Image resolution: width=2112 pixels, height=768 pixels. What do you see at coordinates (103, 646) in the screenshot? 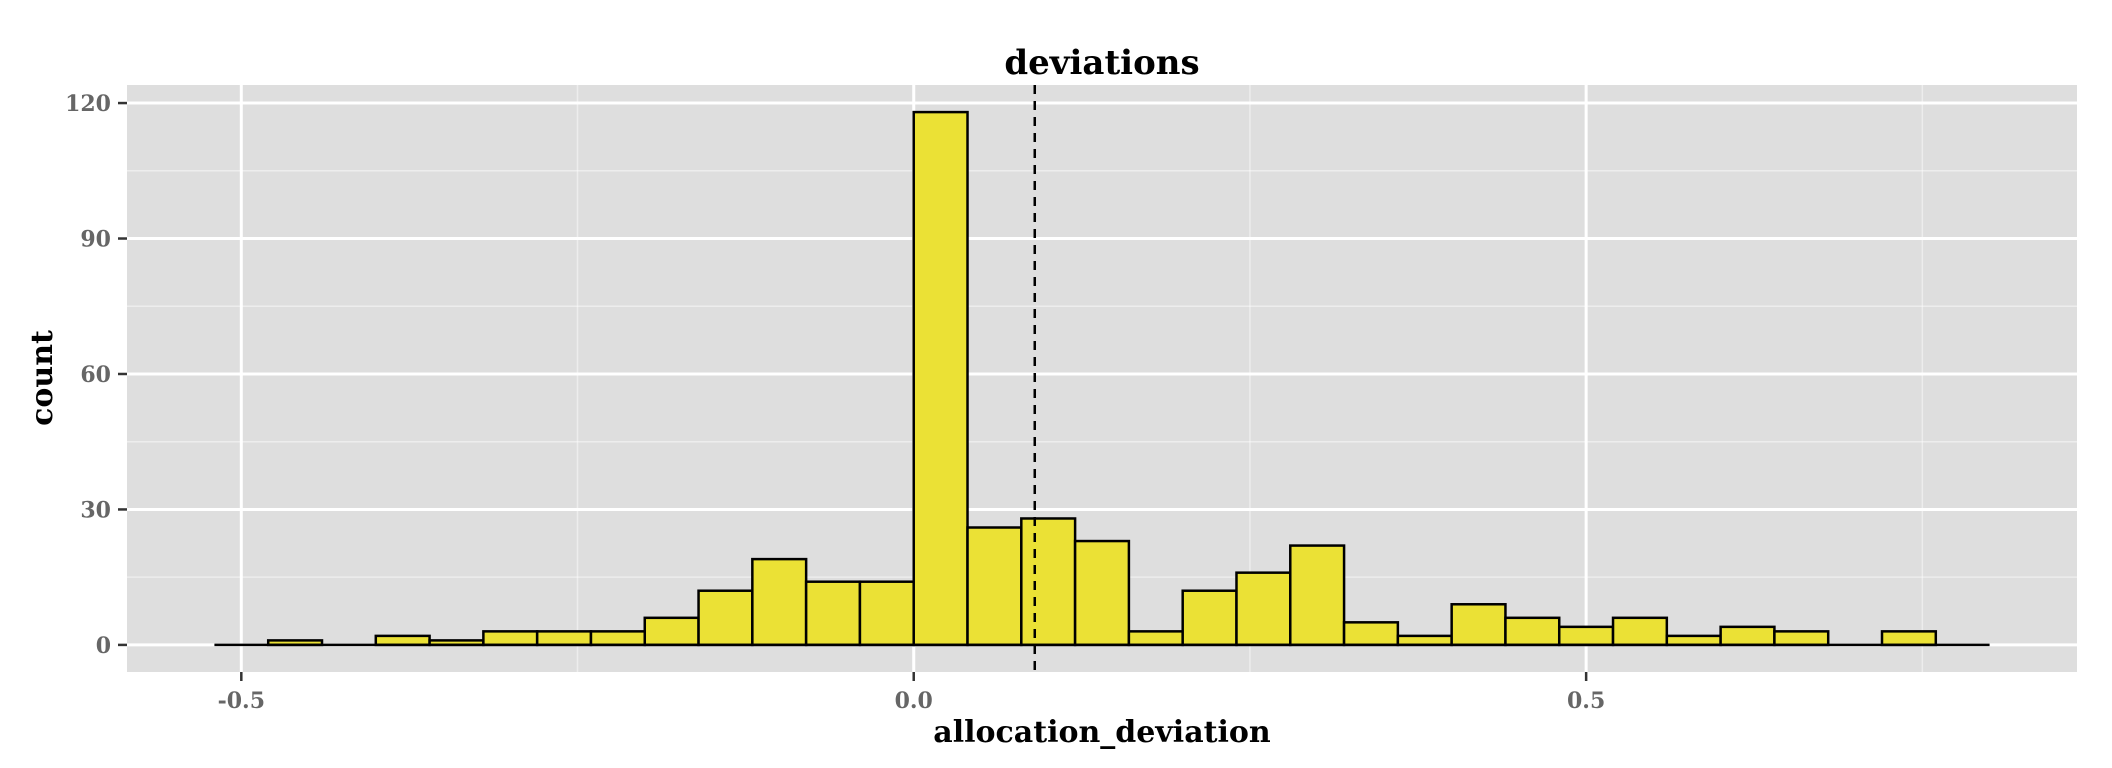
I see `y-tick-label: 0` at bounding box center [103, 646].